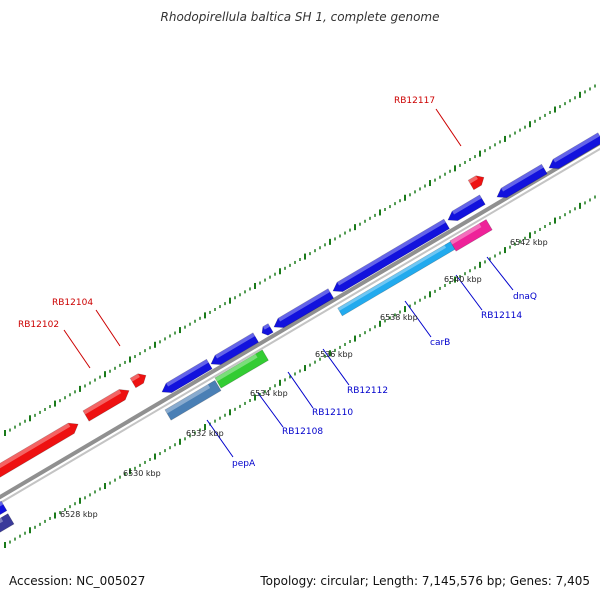 This screenshot has height=600, width=600. Describe the element at coordinates (573, 152) in the screenshot. I see `gene-feature-right-edge` at that location.